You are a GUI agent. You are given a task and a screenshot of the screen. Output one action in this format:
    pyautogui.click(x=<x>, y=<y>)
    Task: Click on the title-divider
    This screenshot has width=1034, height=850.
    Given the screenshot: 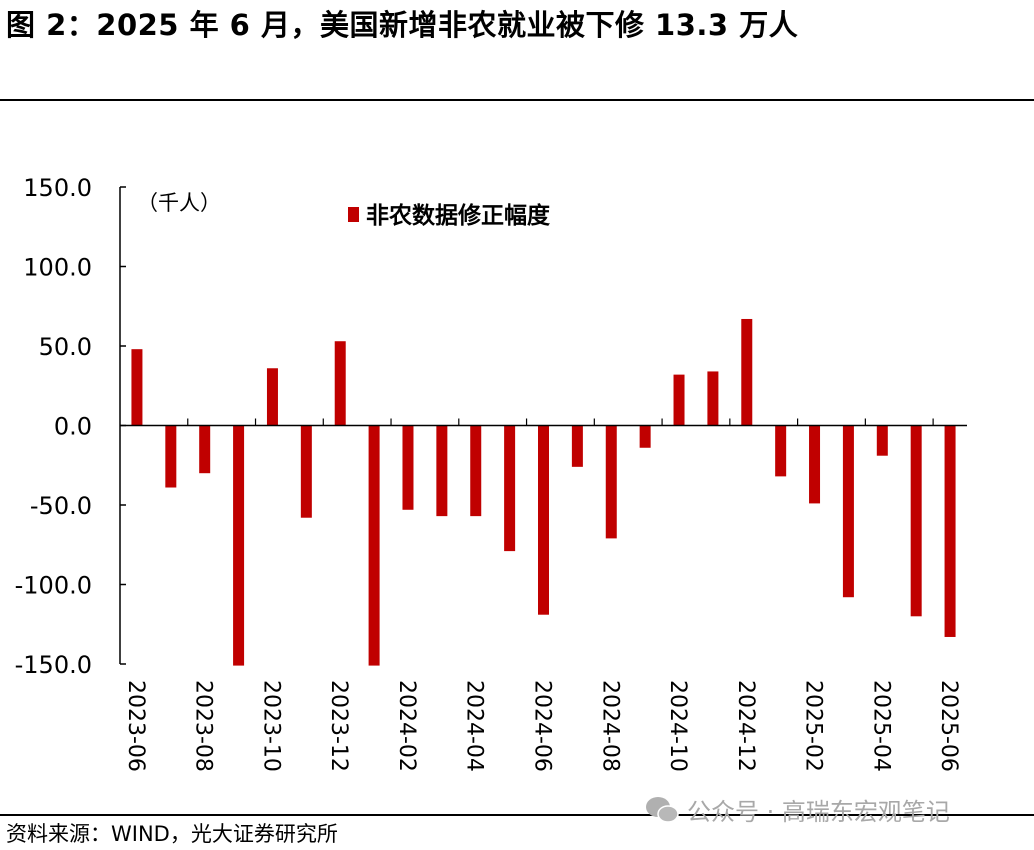 What is the action you would take?
    pyautogui.click(x=517, y=100)
    